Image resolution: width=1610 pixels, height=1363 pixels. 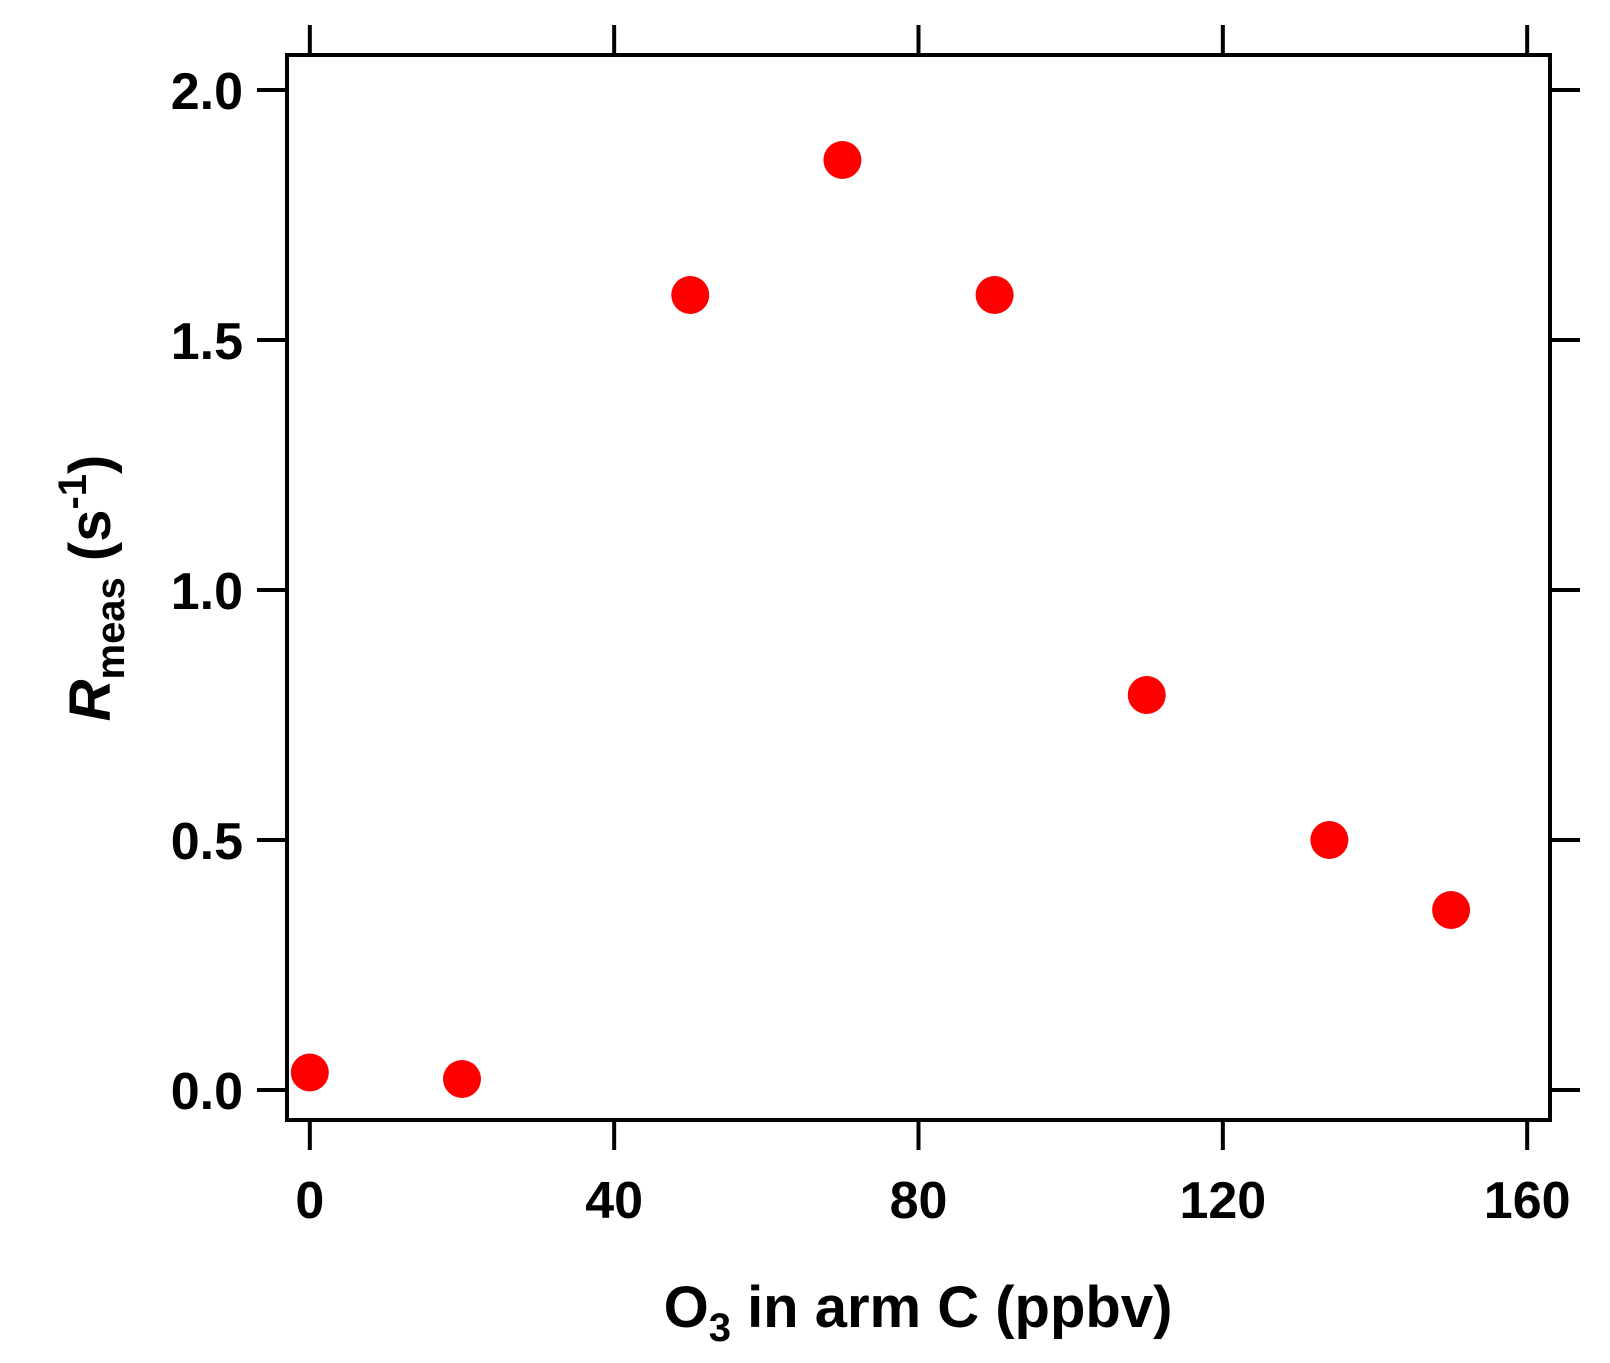 I want to click on x-tick-label: 80, so click(x=919, y=1201).